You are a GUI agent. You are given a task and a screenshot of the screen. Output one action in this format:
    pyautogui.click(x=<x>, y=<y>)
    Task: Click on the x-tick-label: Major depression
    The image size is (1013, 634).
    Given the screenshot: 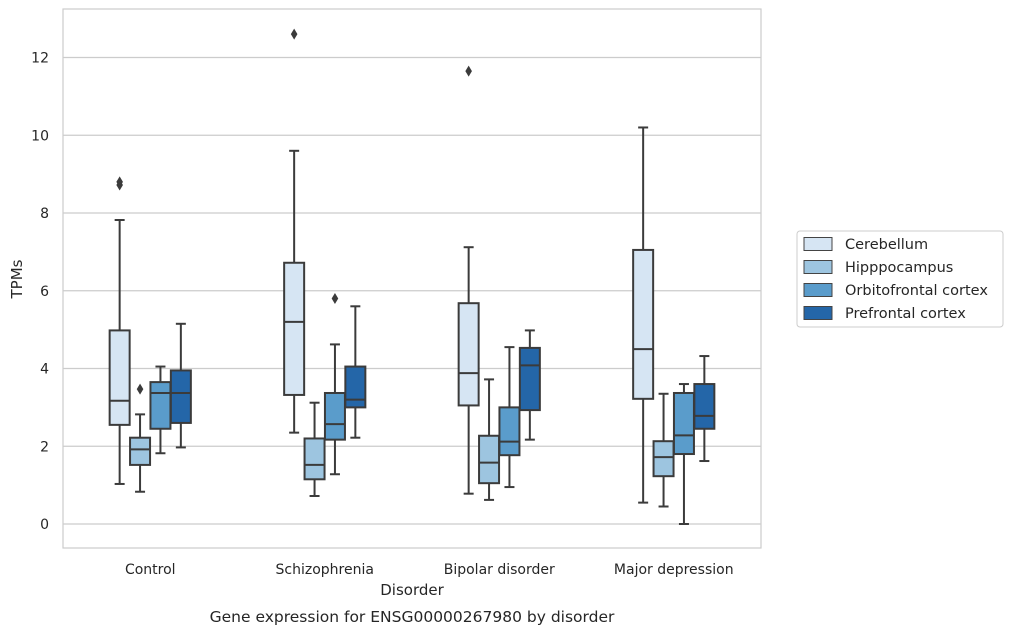 What is the action you would take?
    pyautogui.click(x=674, y=570)
    